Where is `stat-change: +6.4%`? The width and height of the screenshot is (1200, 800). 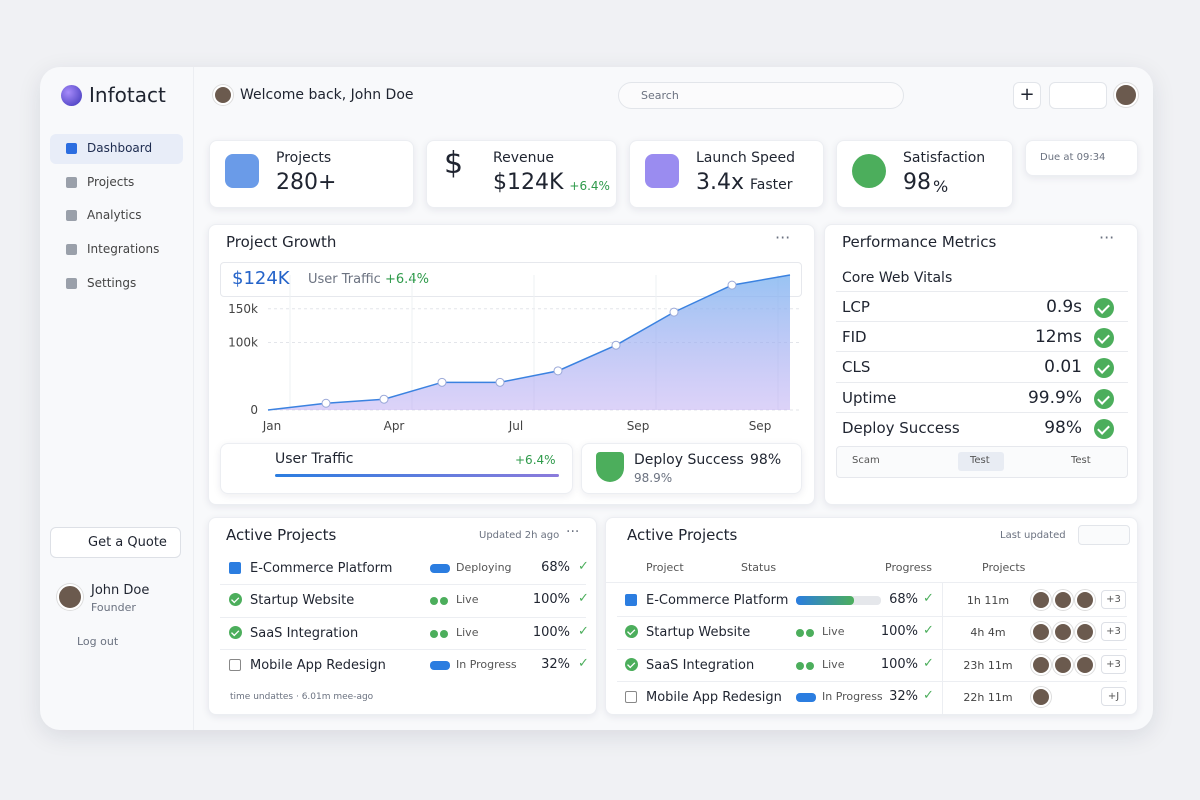 stat-change: +6.4% is located at coordinates (589, 186).